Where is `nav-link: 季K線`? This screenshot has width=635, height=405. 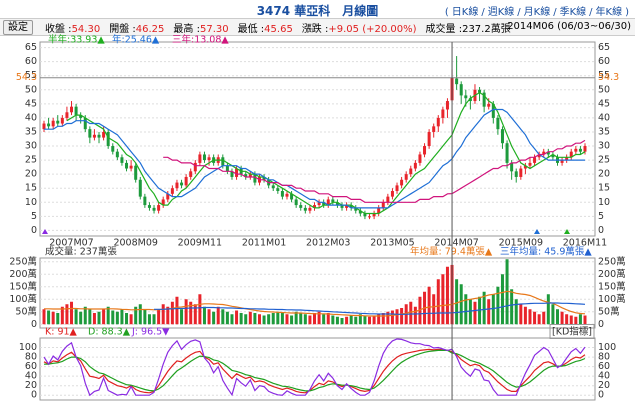
nav-link: 季K線 is located at coordinates (573, 12).